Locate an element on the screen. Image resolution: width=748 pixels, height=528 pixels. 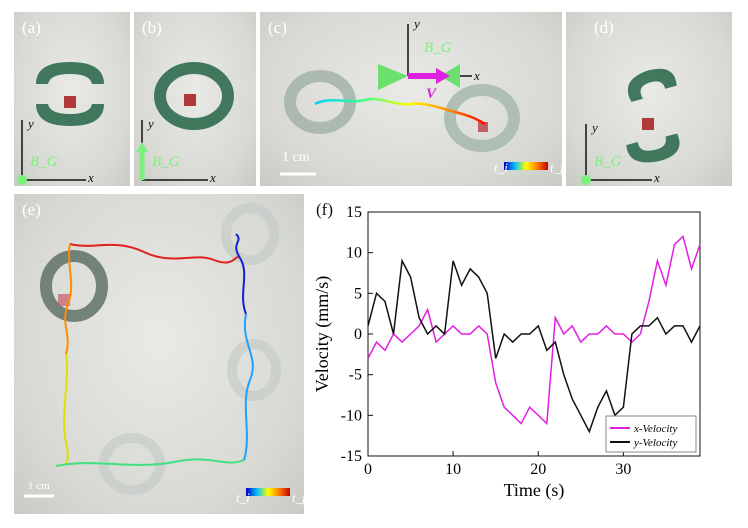
x-tick-label: 10 is located at coordinates (453, 469).